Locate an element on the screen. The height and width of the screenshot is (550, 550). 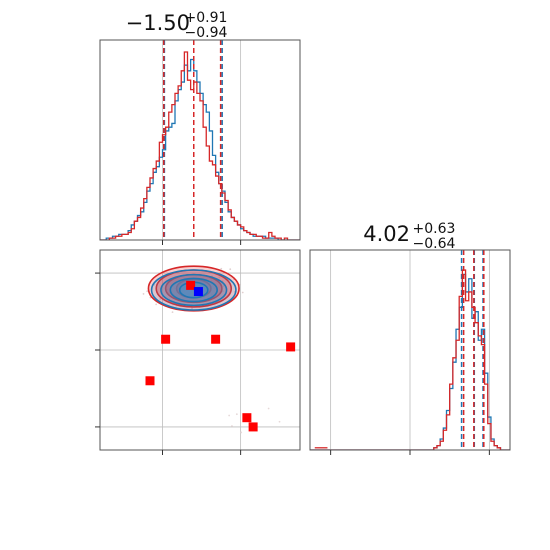
histogram-top-left is located at coordinates (200, 140).